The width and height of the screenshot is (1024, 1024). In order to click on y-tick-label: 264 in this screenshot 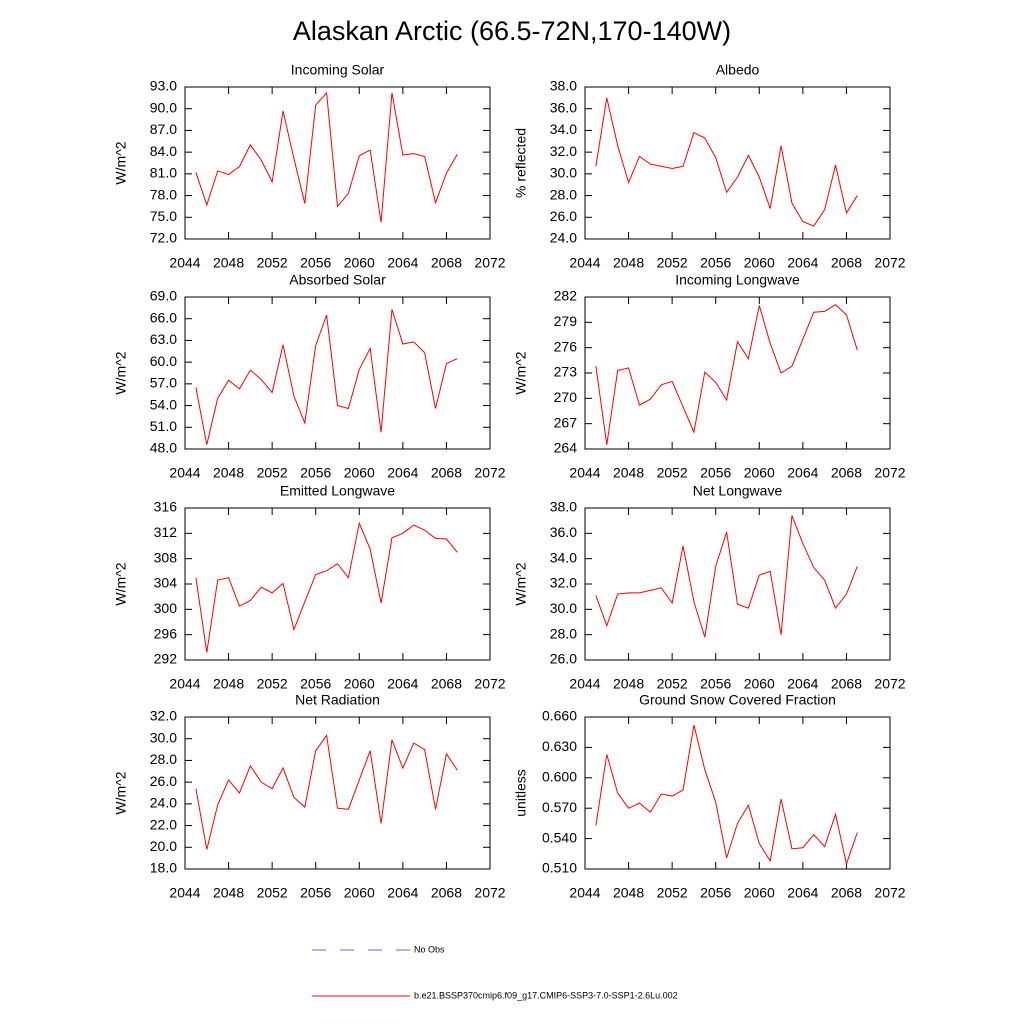, I will do `click(566, 448)`.